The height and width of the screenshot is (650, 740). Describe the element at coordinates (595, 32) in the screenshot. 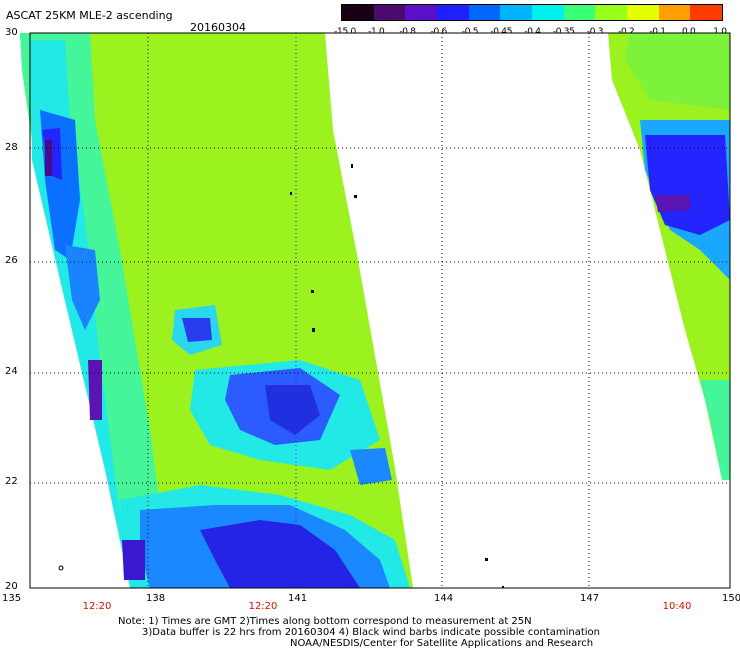

I see `colorbar-tick-label: -0.3` at that location.